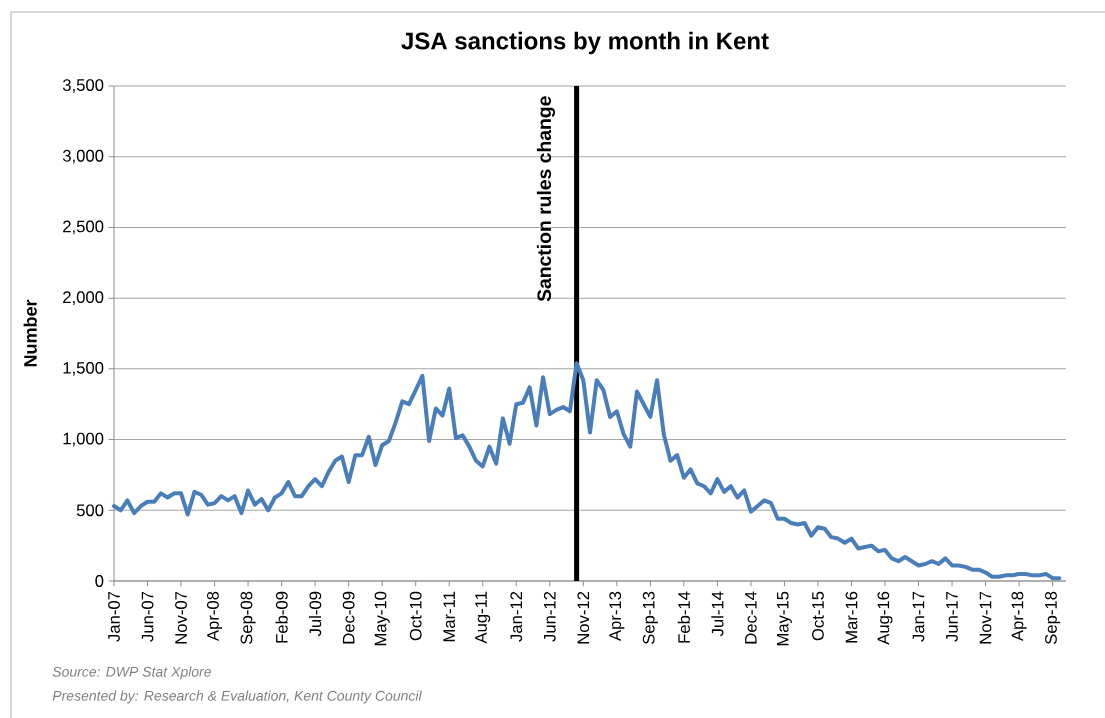  What do you see at coordinates (751, 617) in the screenshot?
I see `x-tick-label: Dec-14` at bounding box center [751, 617].